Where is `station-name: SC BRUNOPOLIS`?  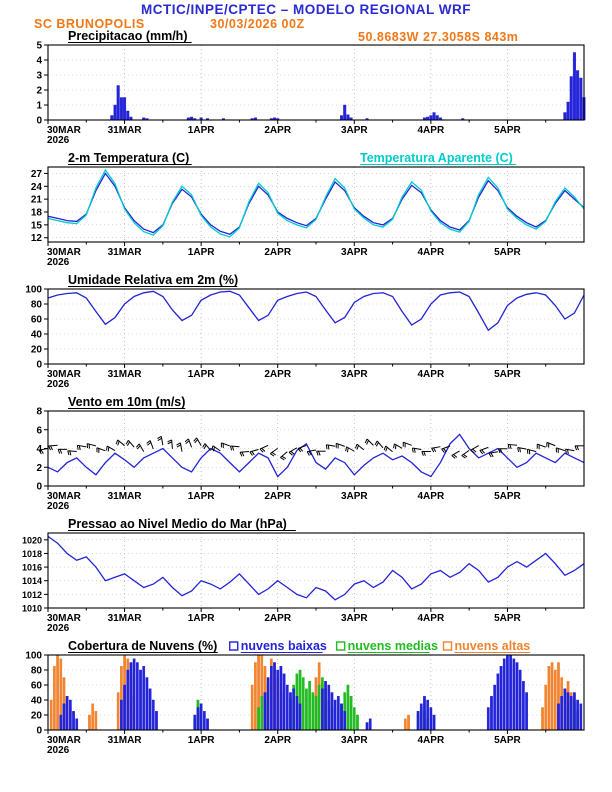 station-name: SC BRUNOPOLIS is located at coordinates (89, 24).